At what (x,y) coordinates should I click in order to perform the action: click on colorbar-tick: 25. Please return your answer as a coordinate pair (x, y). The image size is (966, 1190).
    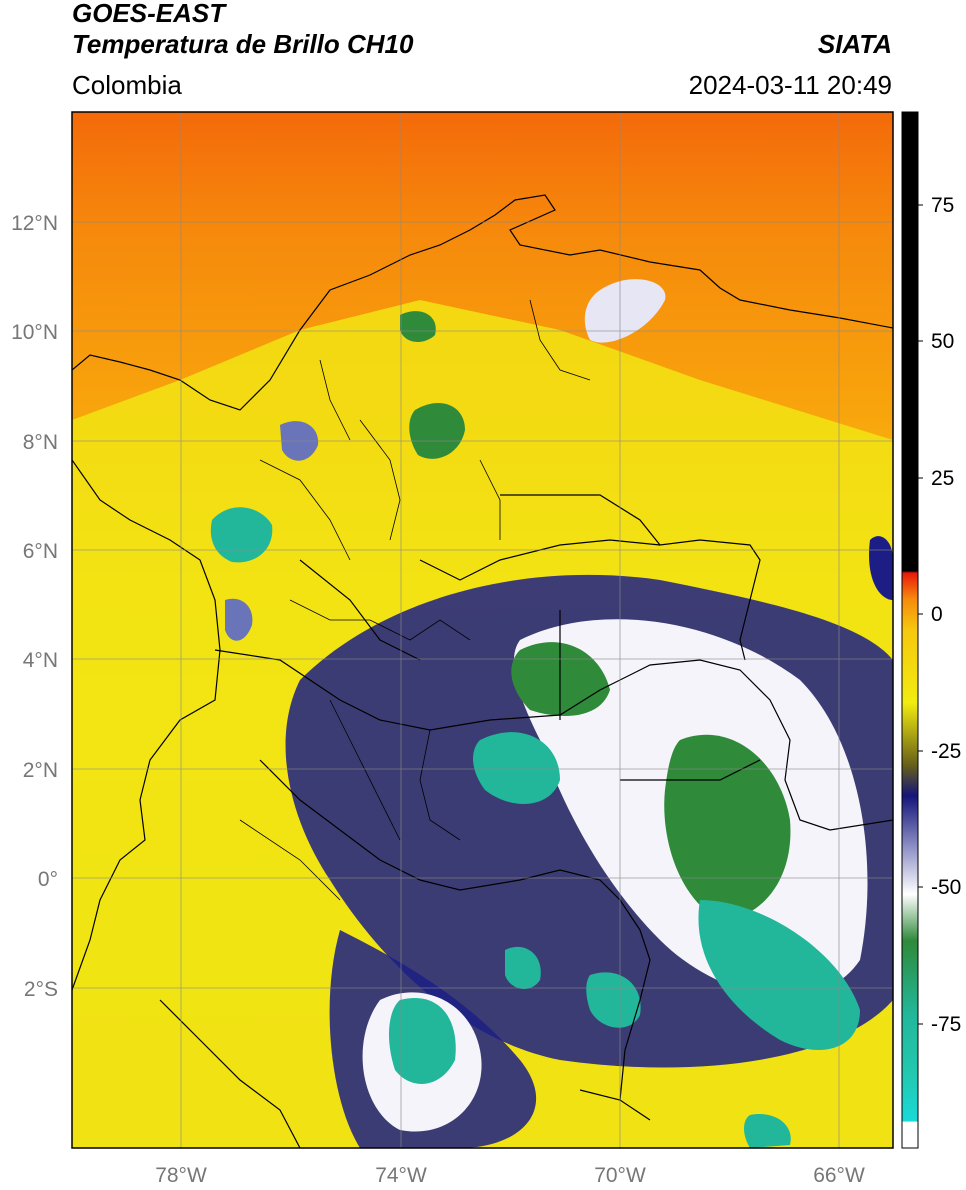
    Looking at the image, I should click on (942, 478).